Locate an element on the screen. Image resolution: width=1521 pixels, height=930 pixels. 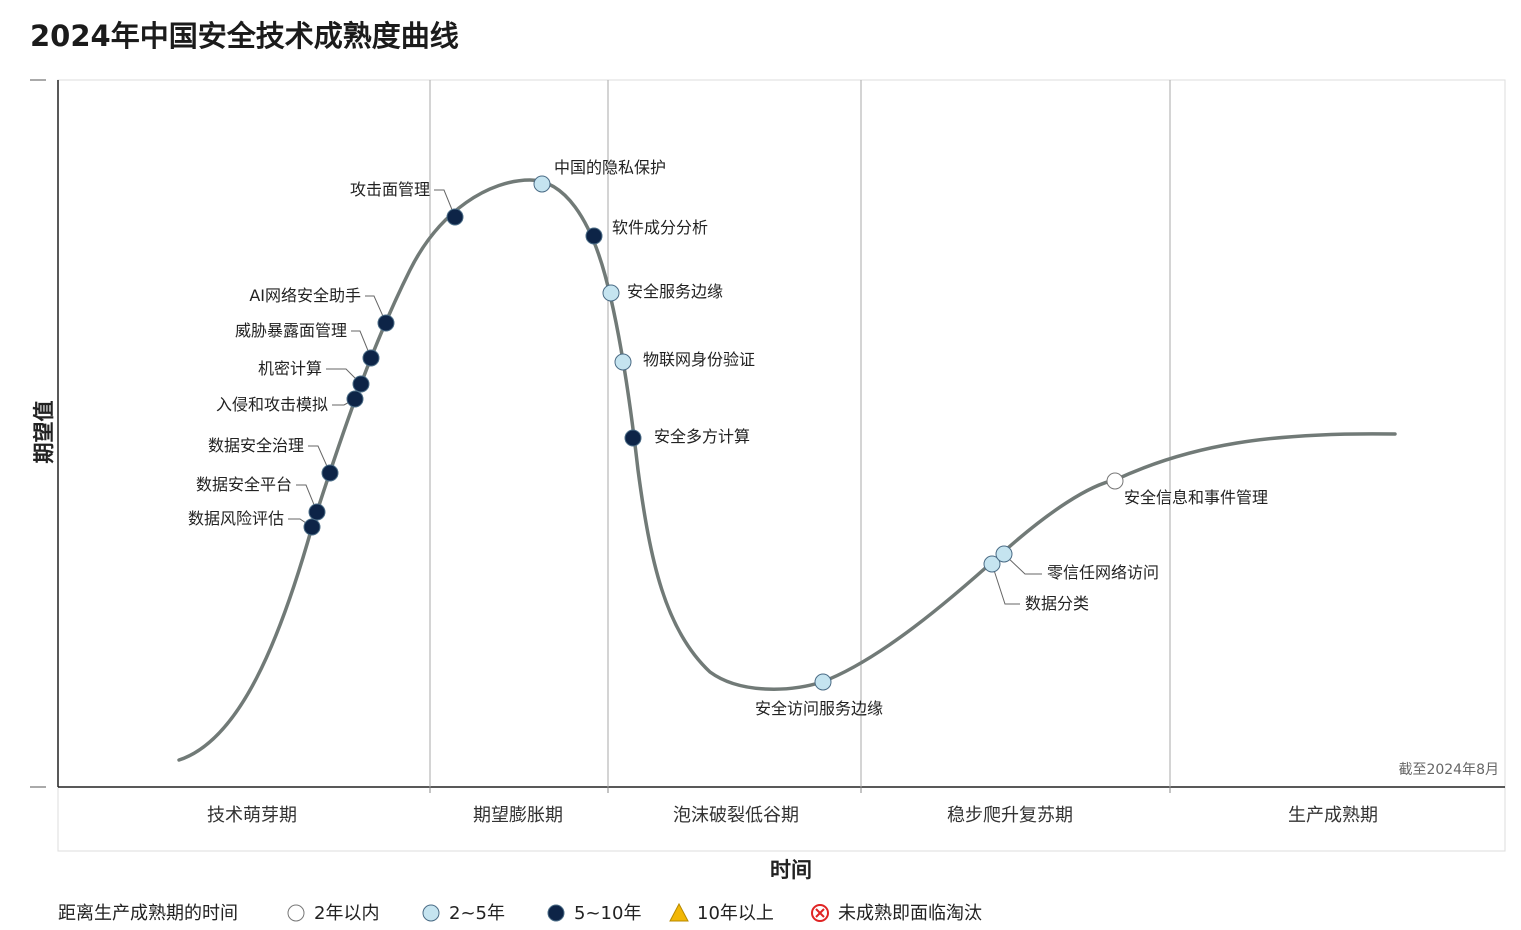
data-point-13: 安全多方计算 is located at coordinates (687, 437).